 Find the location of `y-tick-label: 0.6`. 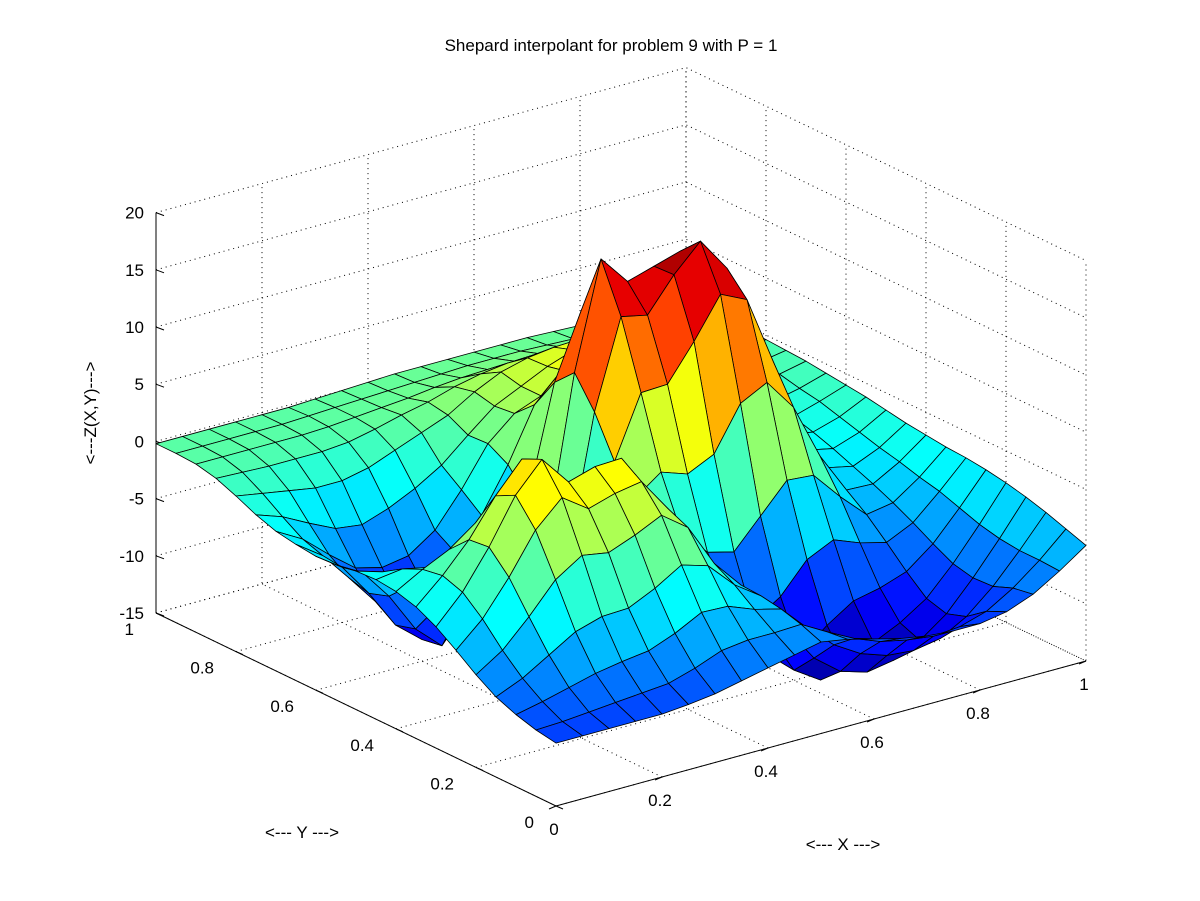

y-tick-label: 0.6 is located at coordinates (282, 706).